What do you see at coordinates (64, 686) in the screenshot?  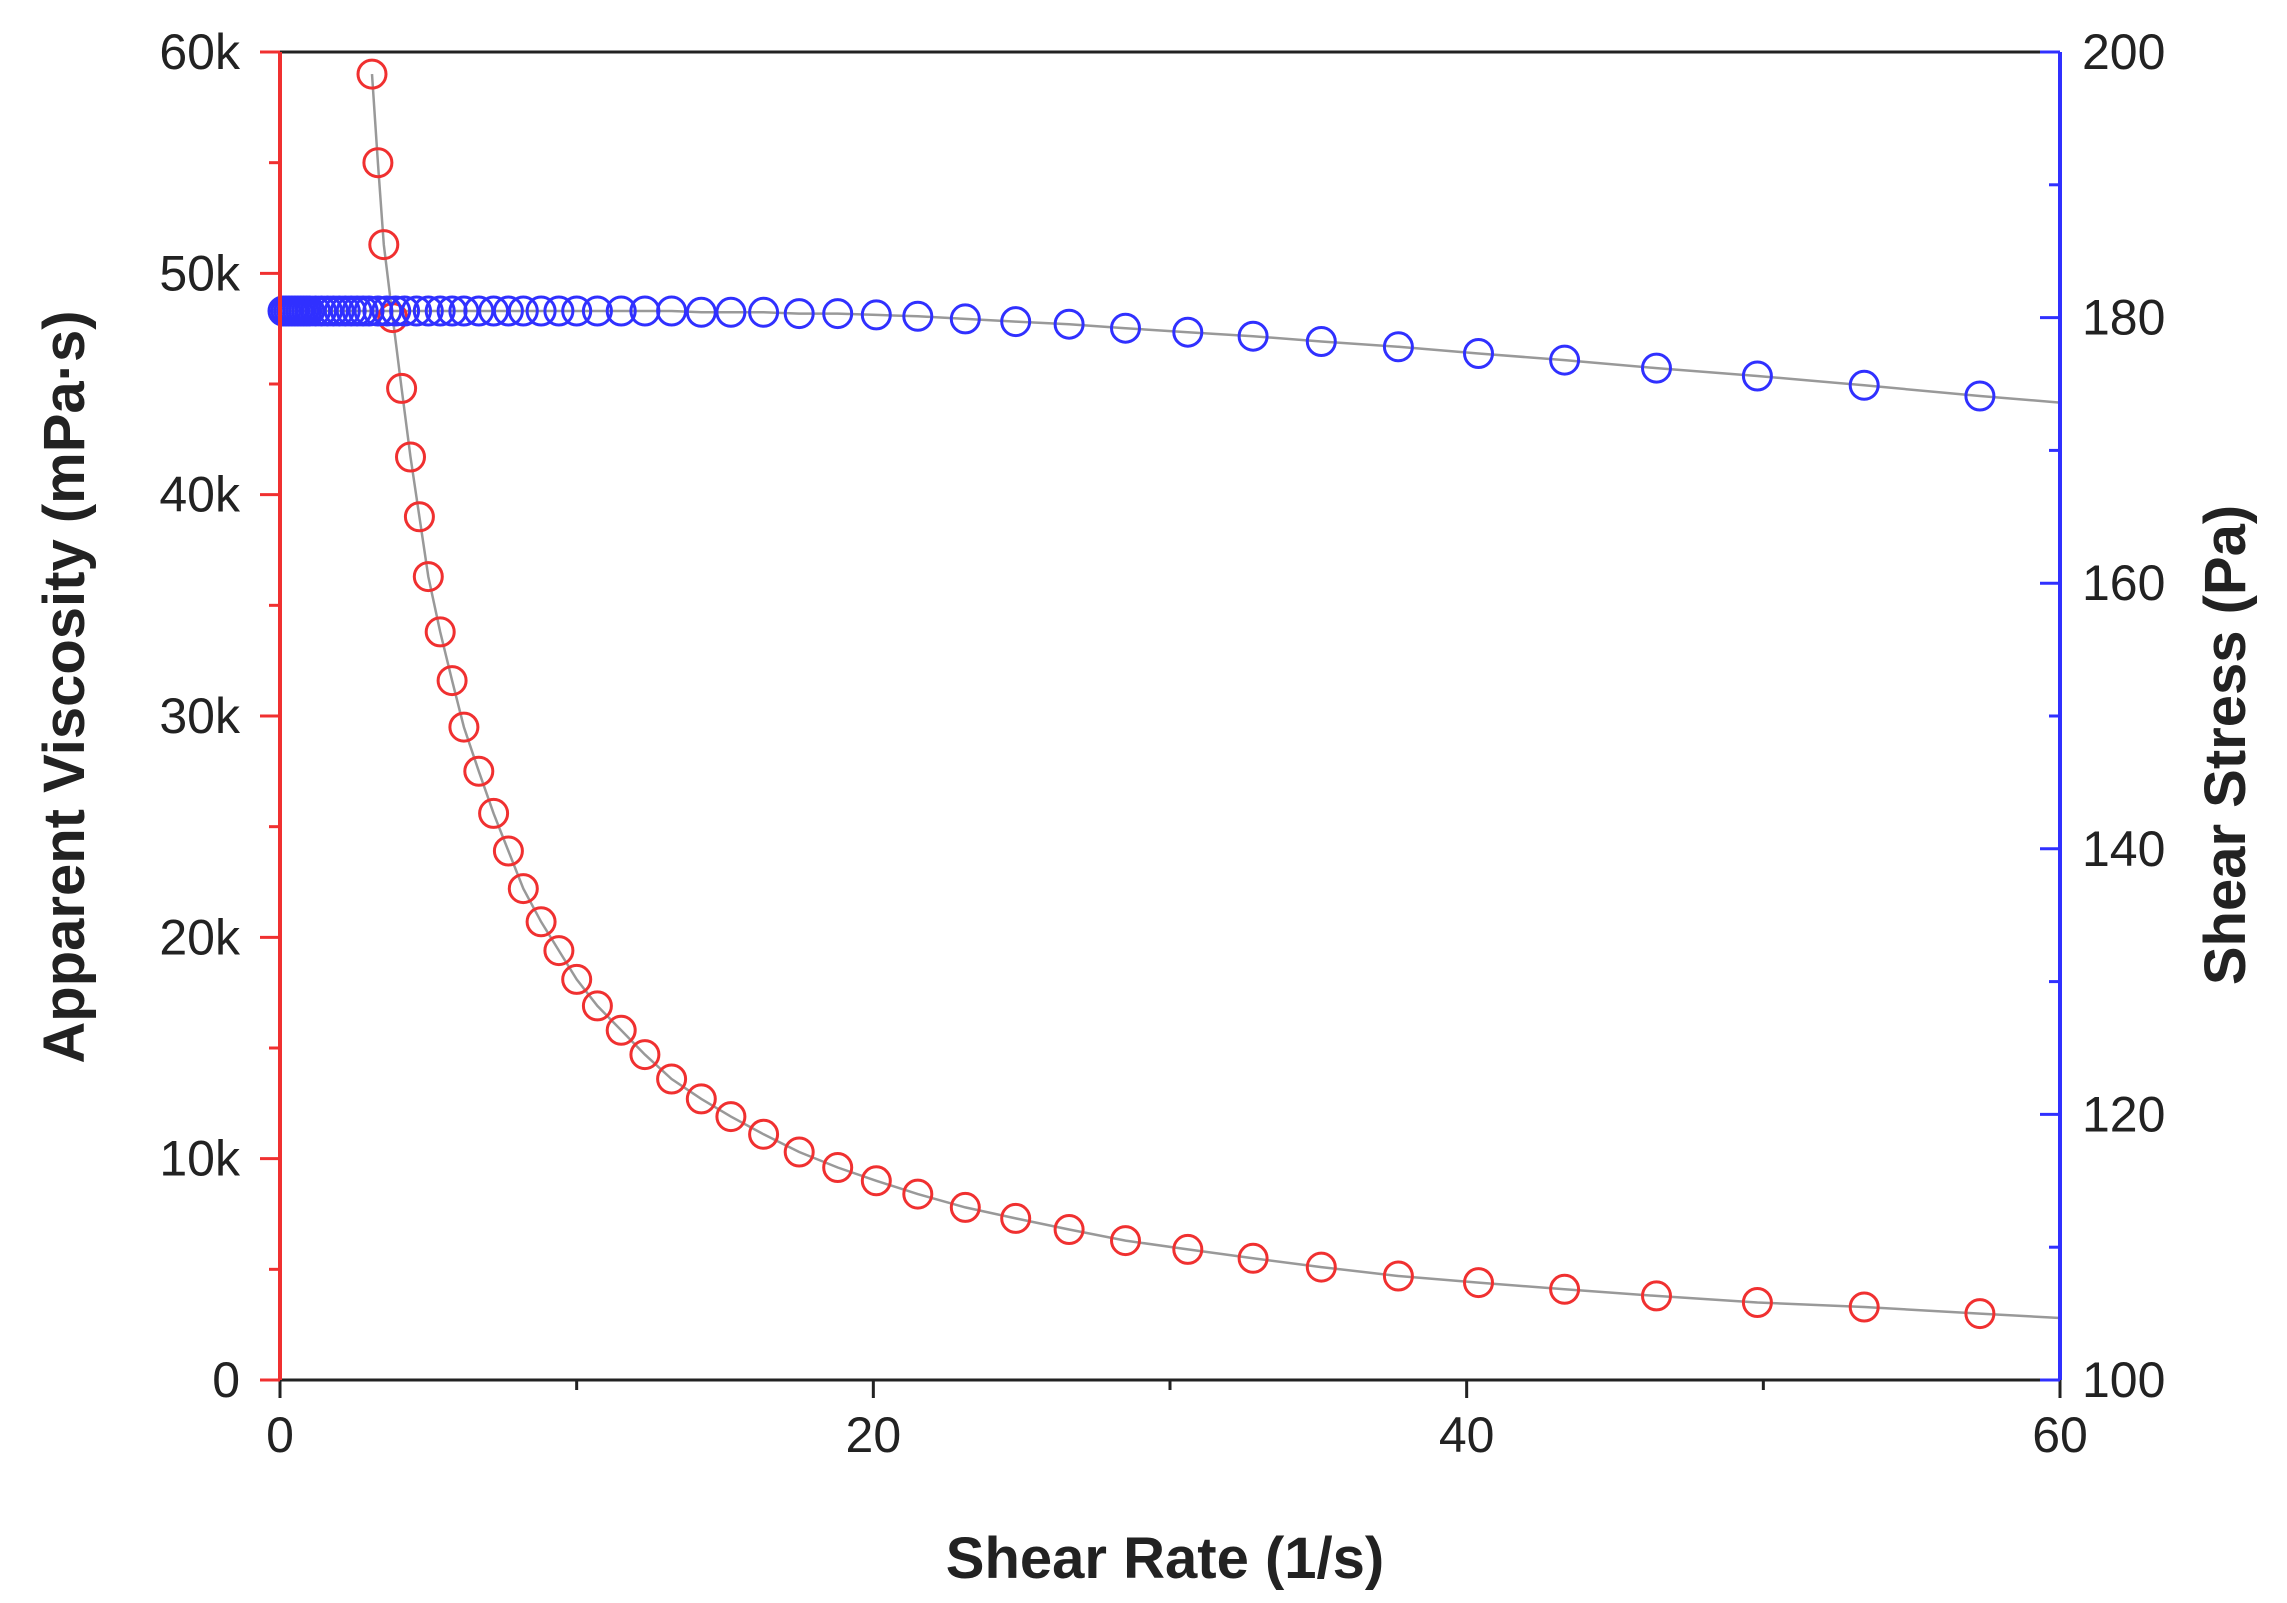 I see `y-axis-title: Apparent Viscosity (mPa·s)` at bounding box center [64, 686].